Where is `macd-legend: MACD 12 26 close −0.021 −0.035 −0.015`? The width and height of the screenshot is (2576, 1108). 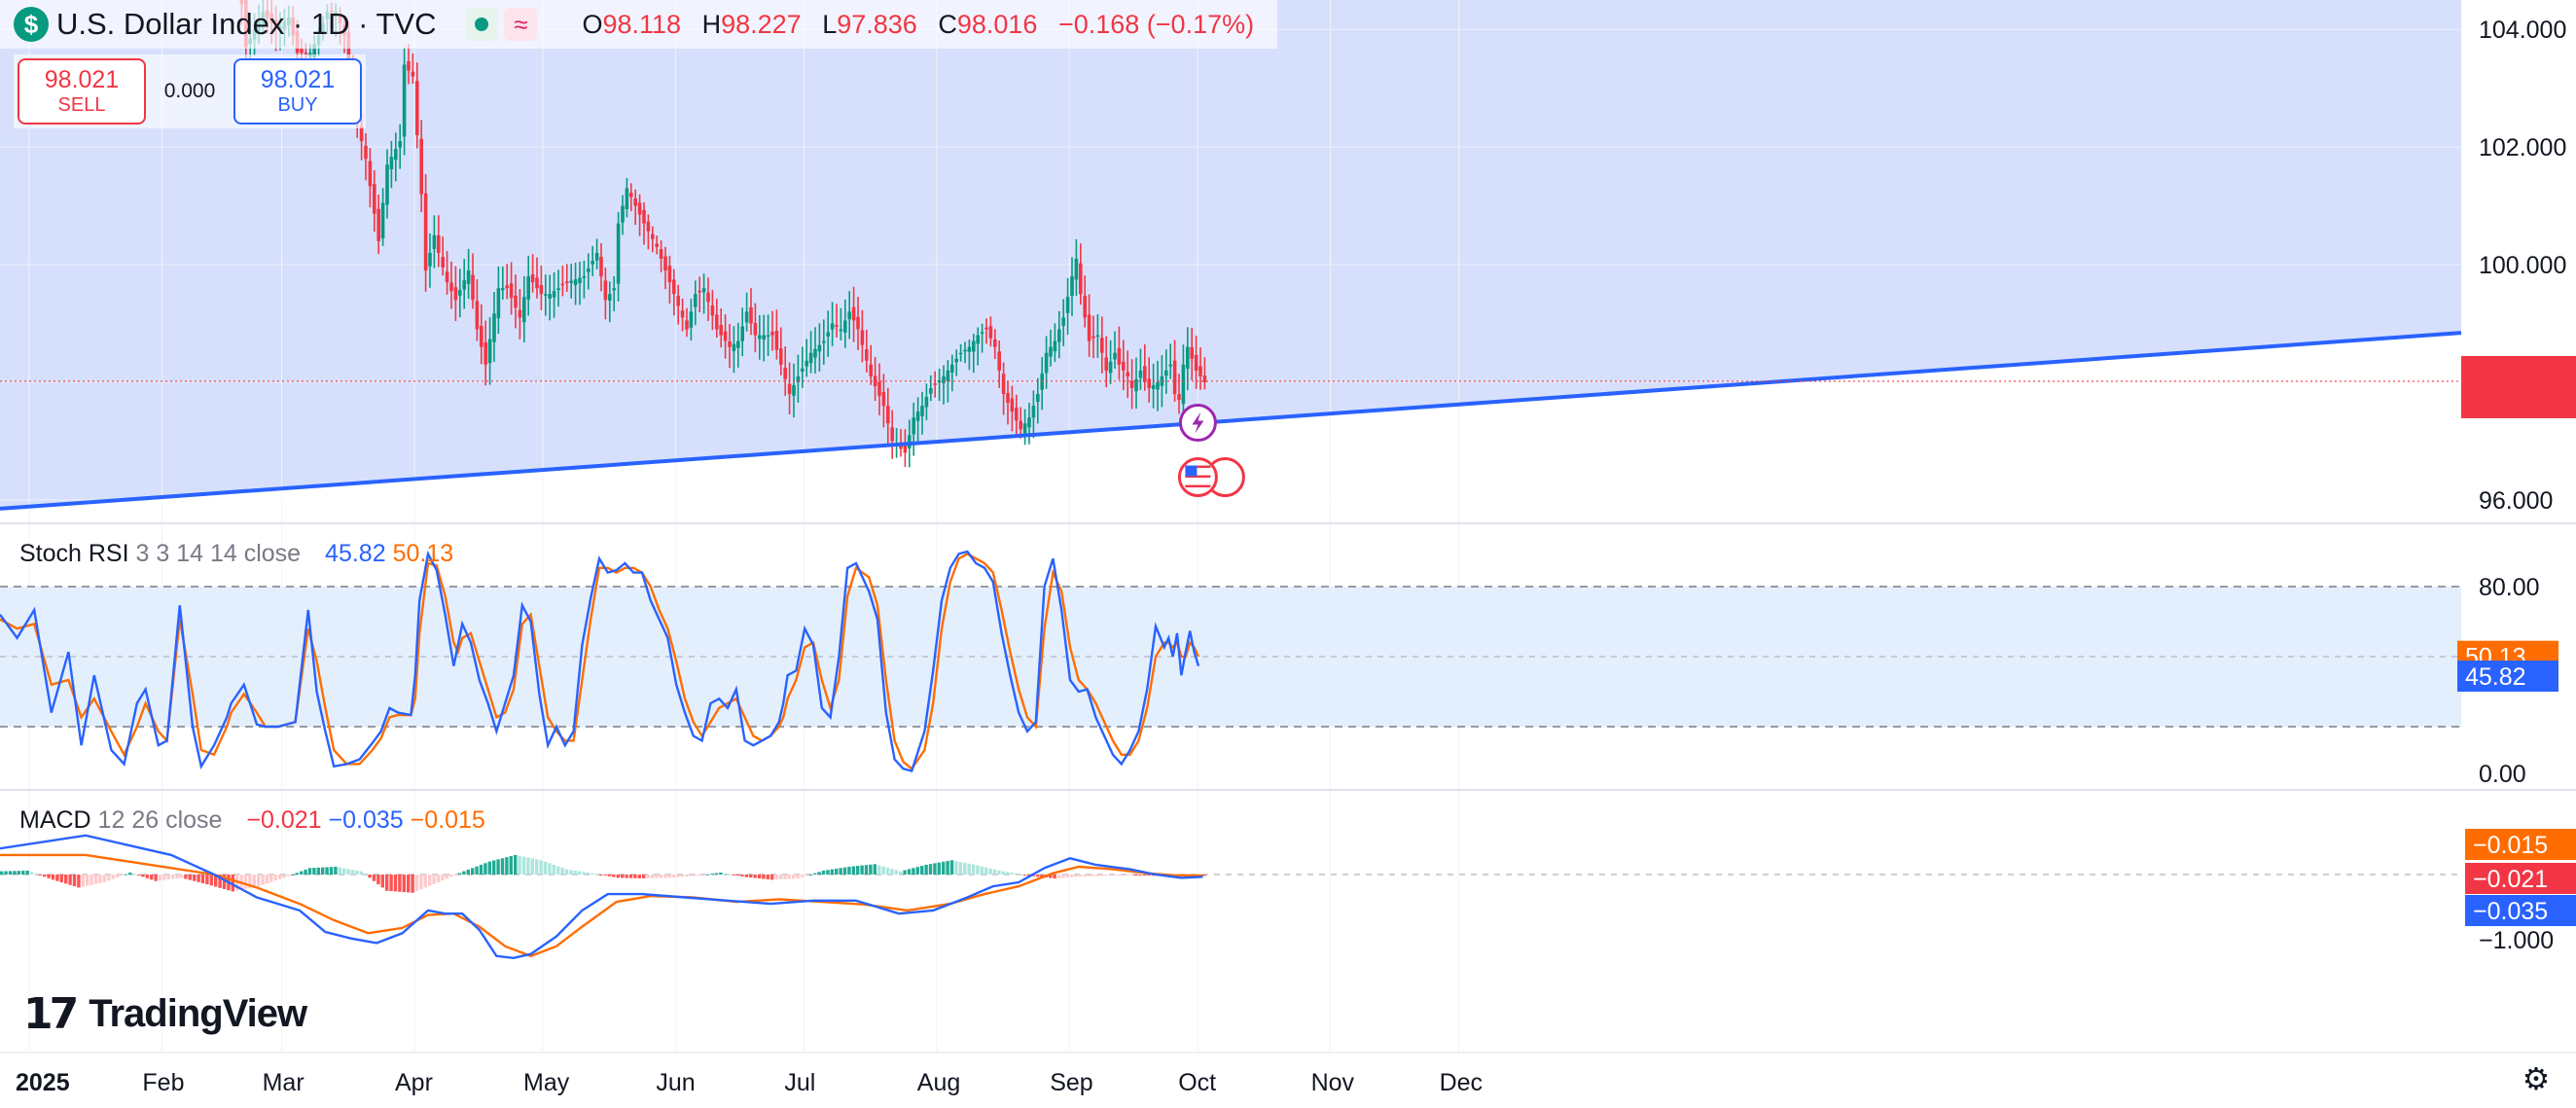 macd-legend: MACD 12 26 close −0.021 −0.035 −0.015 is located at coordinates (252, 820).